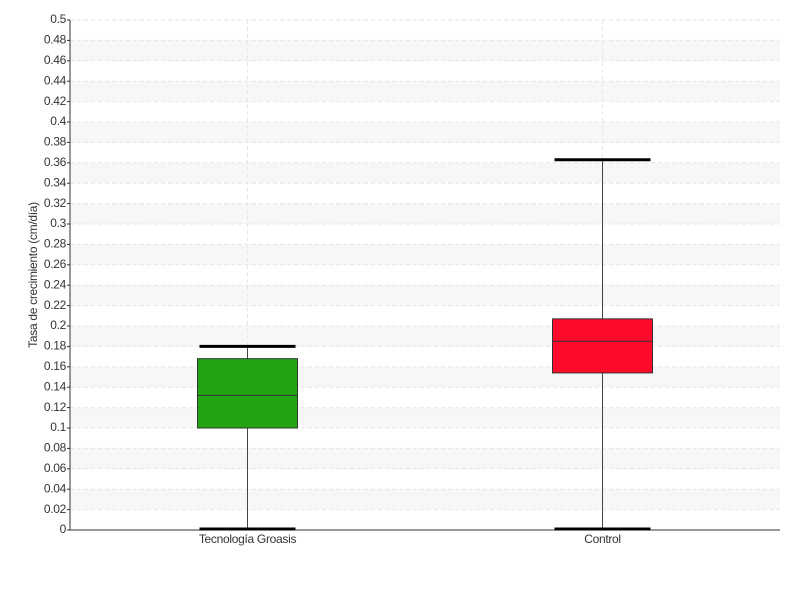 The image size is (800, 600). Describe the element at coordinates (55, 80) in the screenshot. I see `y-tick-label: 0.44` at that location.